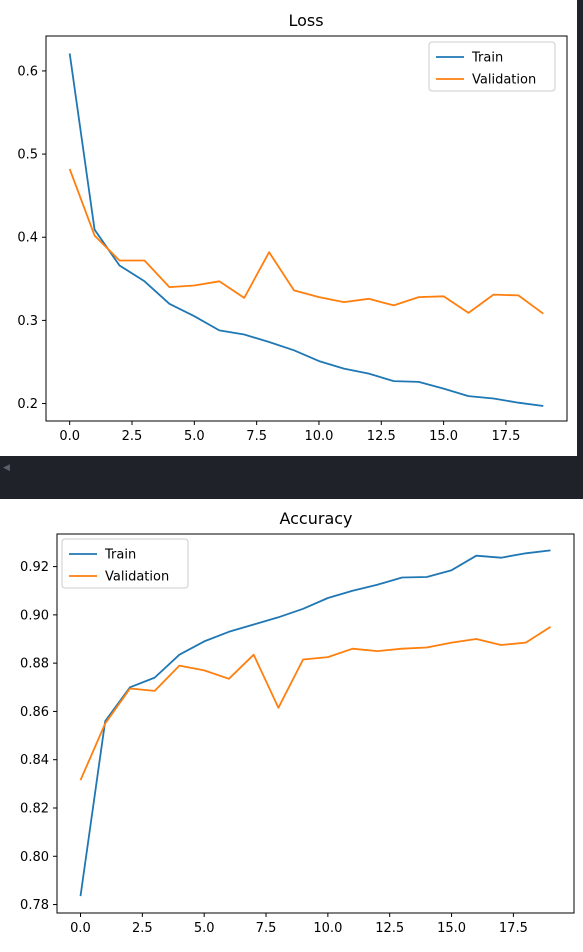  I want to click on accuracy-y-tick-label: 0.84, so click(34, 760).